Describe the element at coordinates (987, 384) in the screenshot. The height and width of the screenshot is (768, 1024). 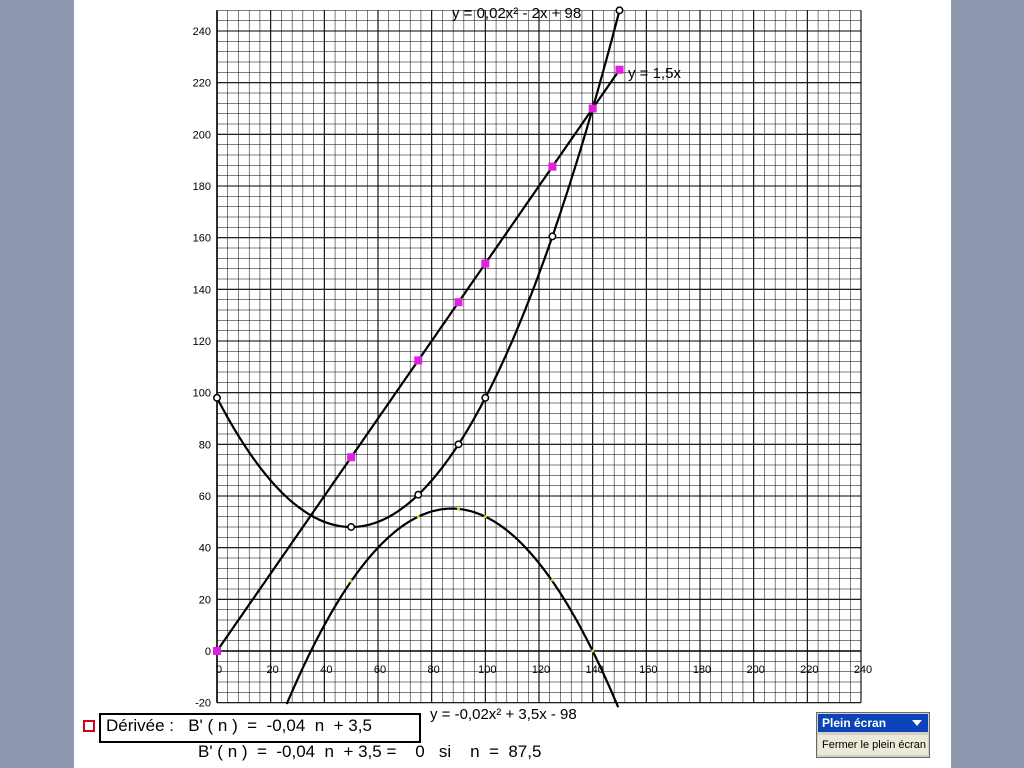
I see `right-margin` at that location.